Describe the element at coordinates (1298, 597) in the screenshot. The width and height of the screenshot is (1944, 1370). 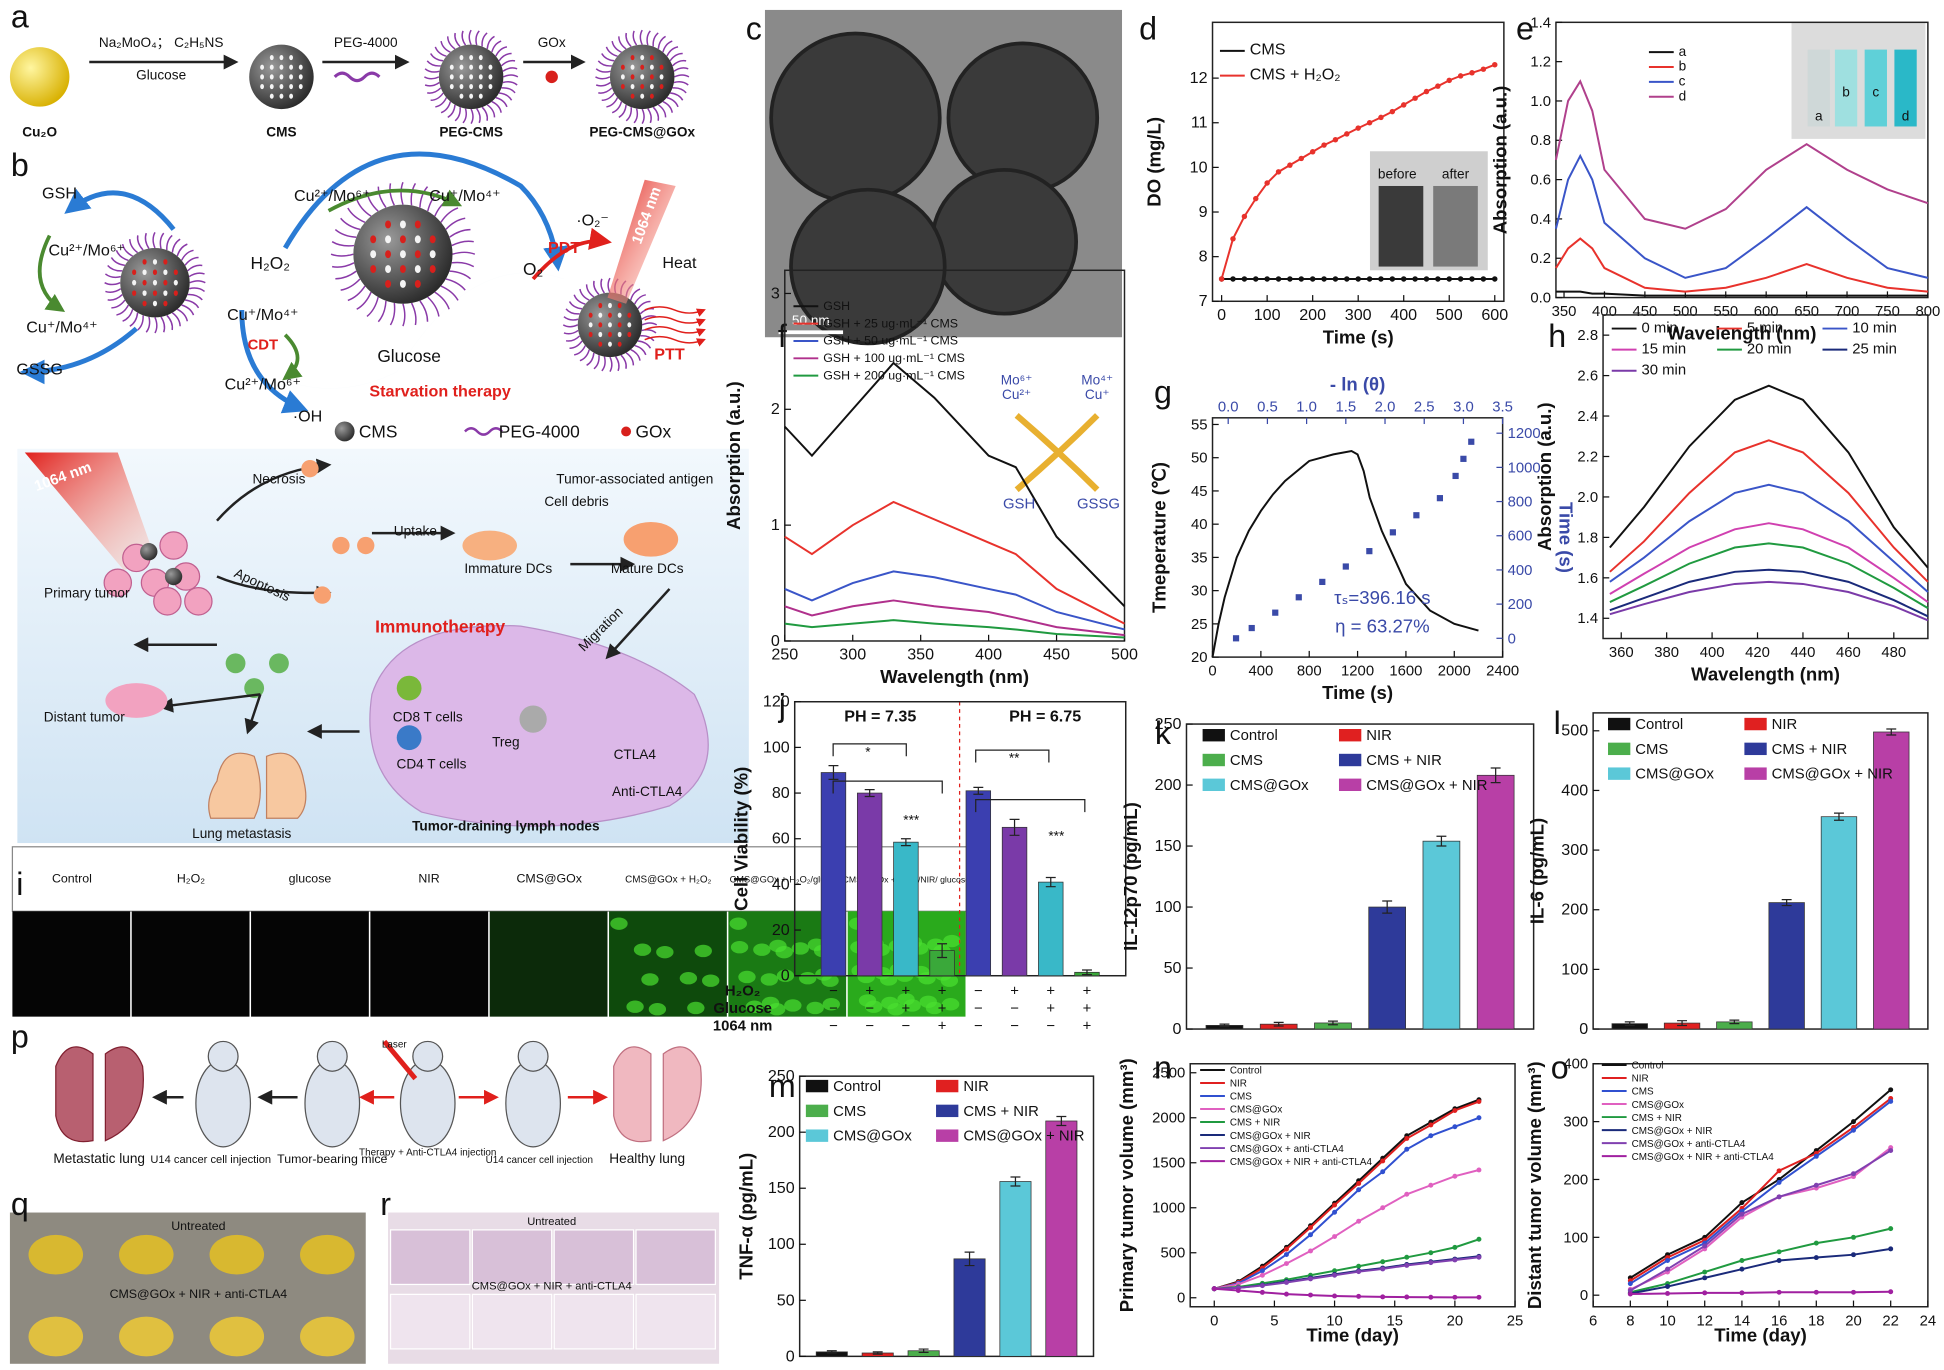
I see `data-point` at that location.